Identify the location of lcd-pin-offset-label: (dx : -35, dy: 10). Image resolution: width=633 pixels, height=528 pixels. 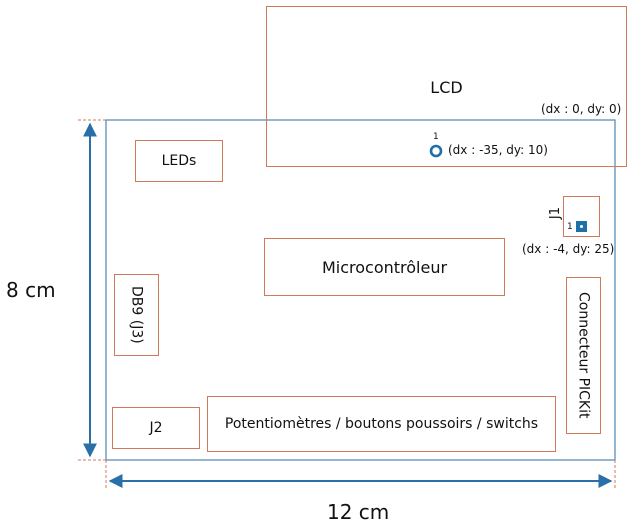
(498, 150).